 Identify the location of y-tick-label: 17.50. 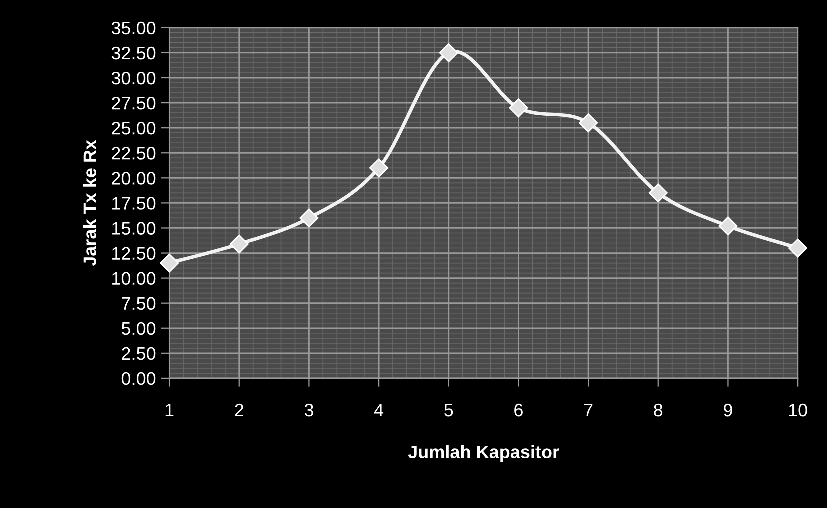
(134, 203).